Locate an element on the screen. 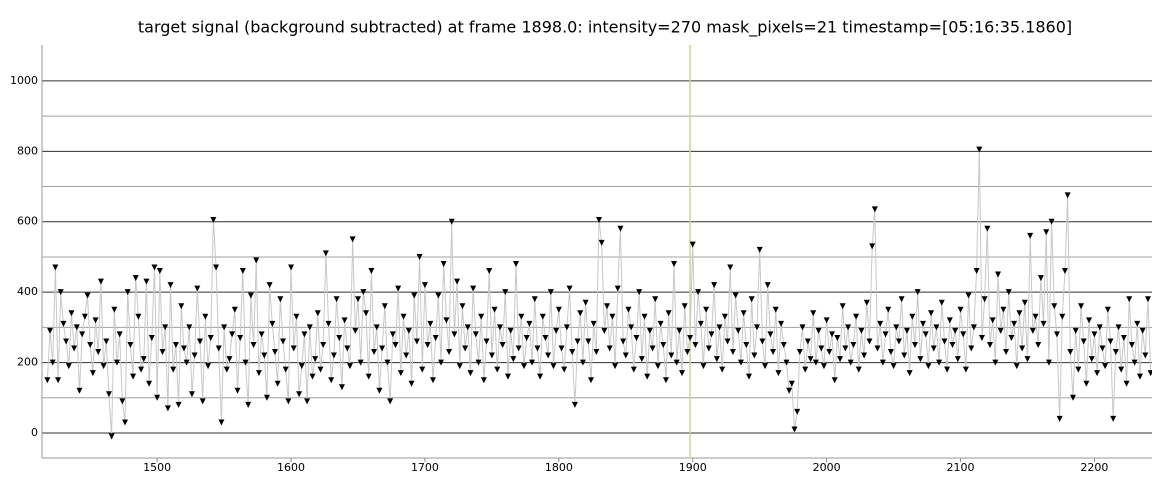  y-tick-label: 400 is located at coordinates (27, 291).